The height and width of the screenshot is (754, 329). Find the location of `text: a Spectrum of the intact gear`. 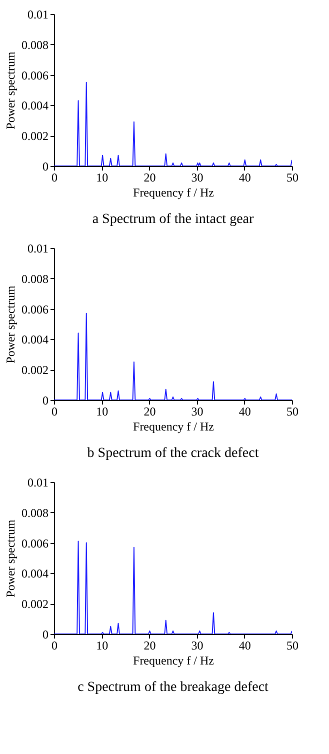

text: a Spectrum of the intact gear is located at coordinates (173, 219).